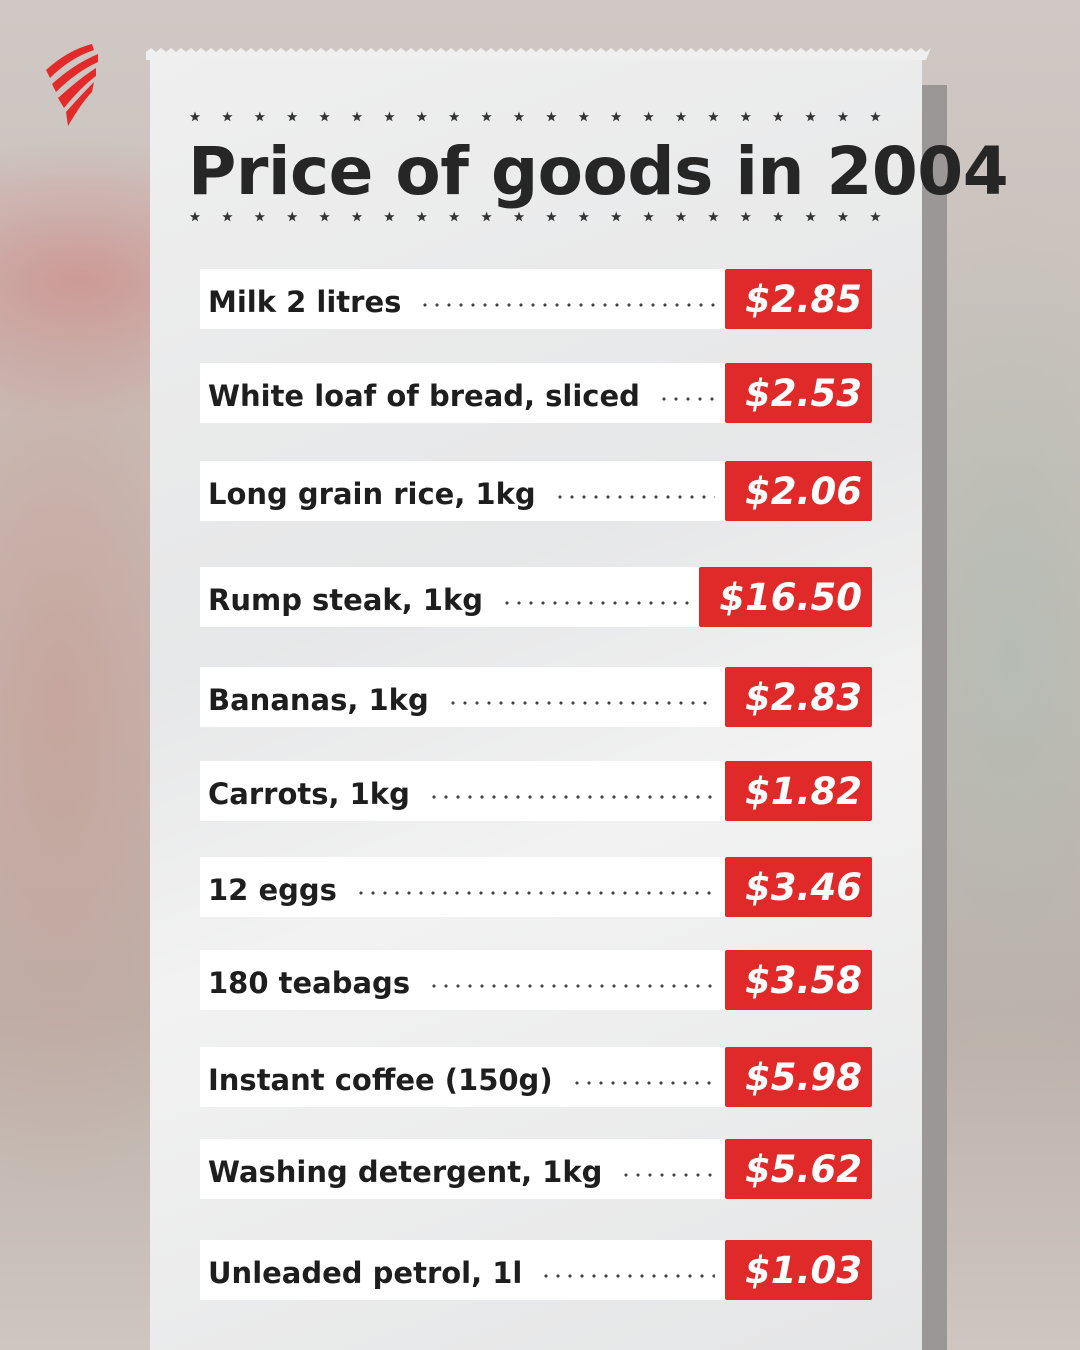 This screenshot has width=1080, height=1350. What do you see at coordinates (380, 1080) in the screenshot?
I see `item-name: Instant coffee (150g)` at bounding box center [380, 1080].